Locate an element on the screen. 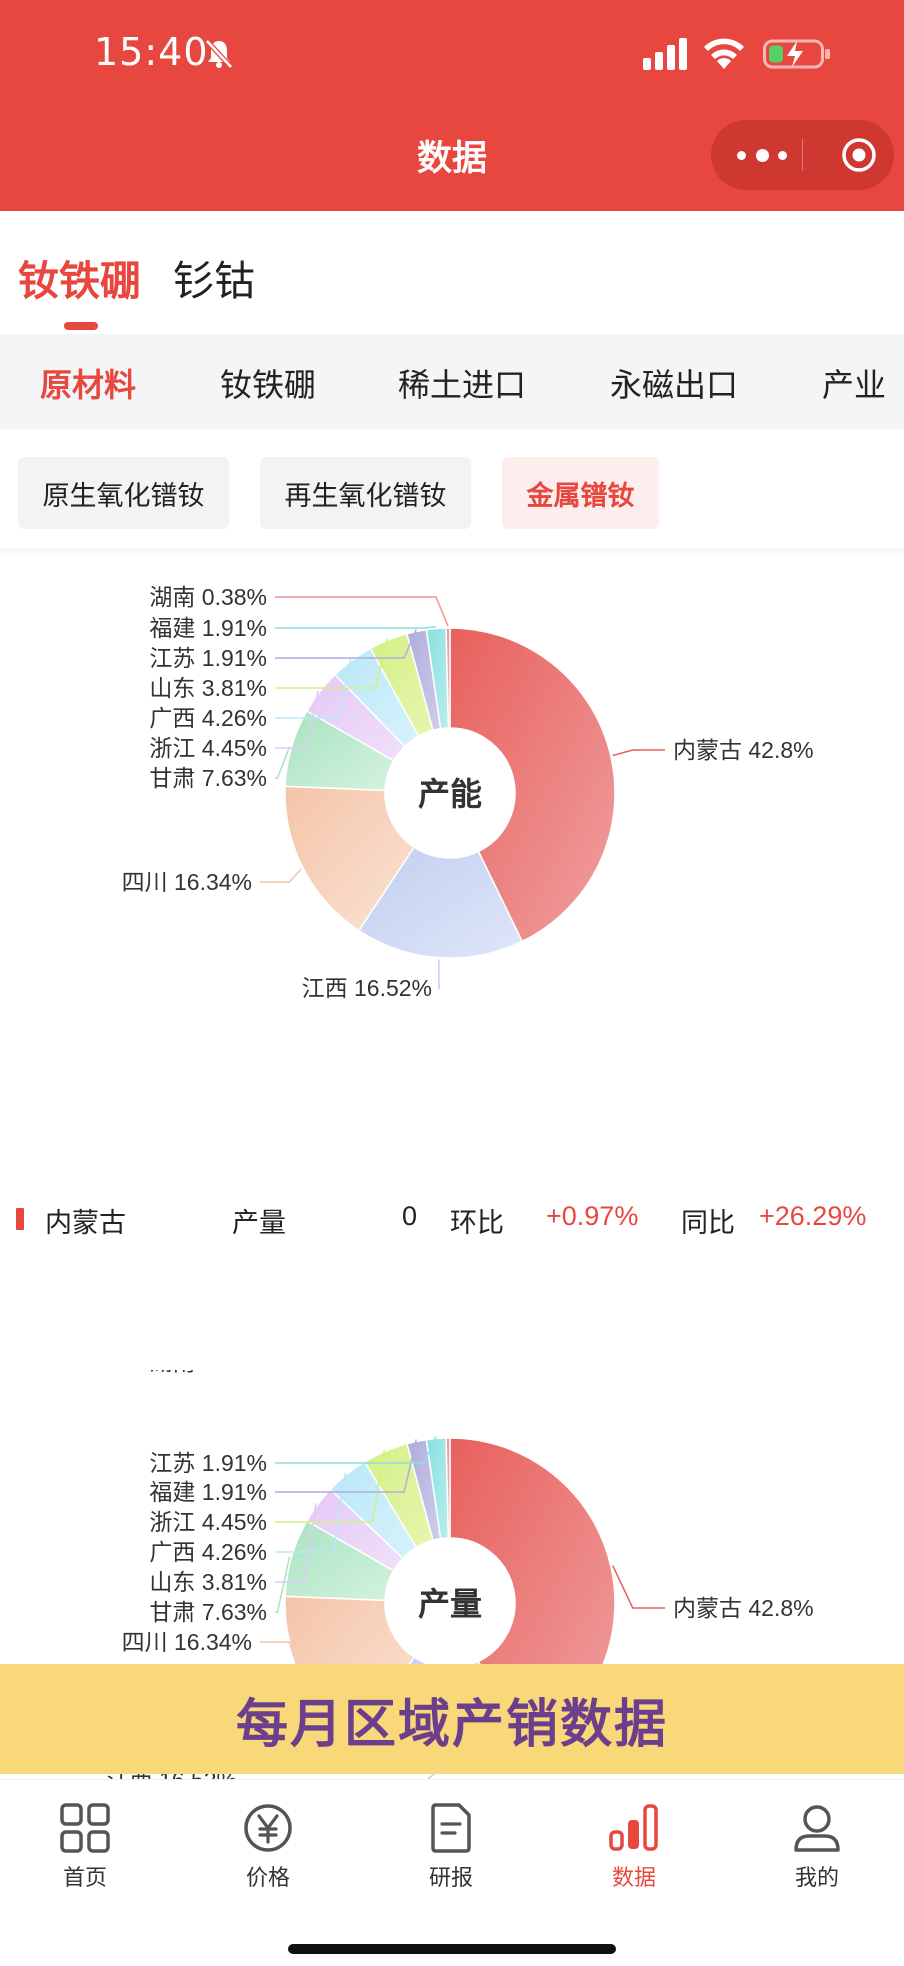  yen-icon is located at coordinates (268, 1828).